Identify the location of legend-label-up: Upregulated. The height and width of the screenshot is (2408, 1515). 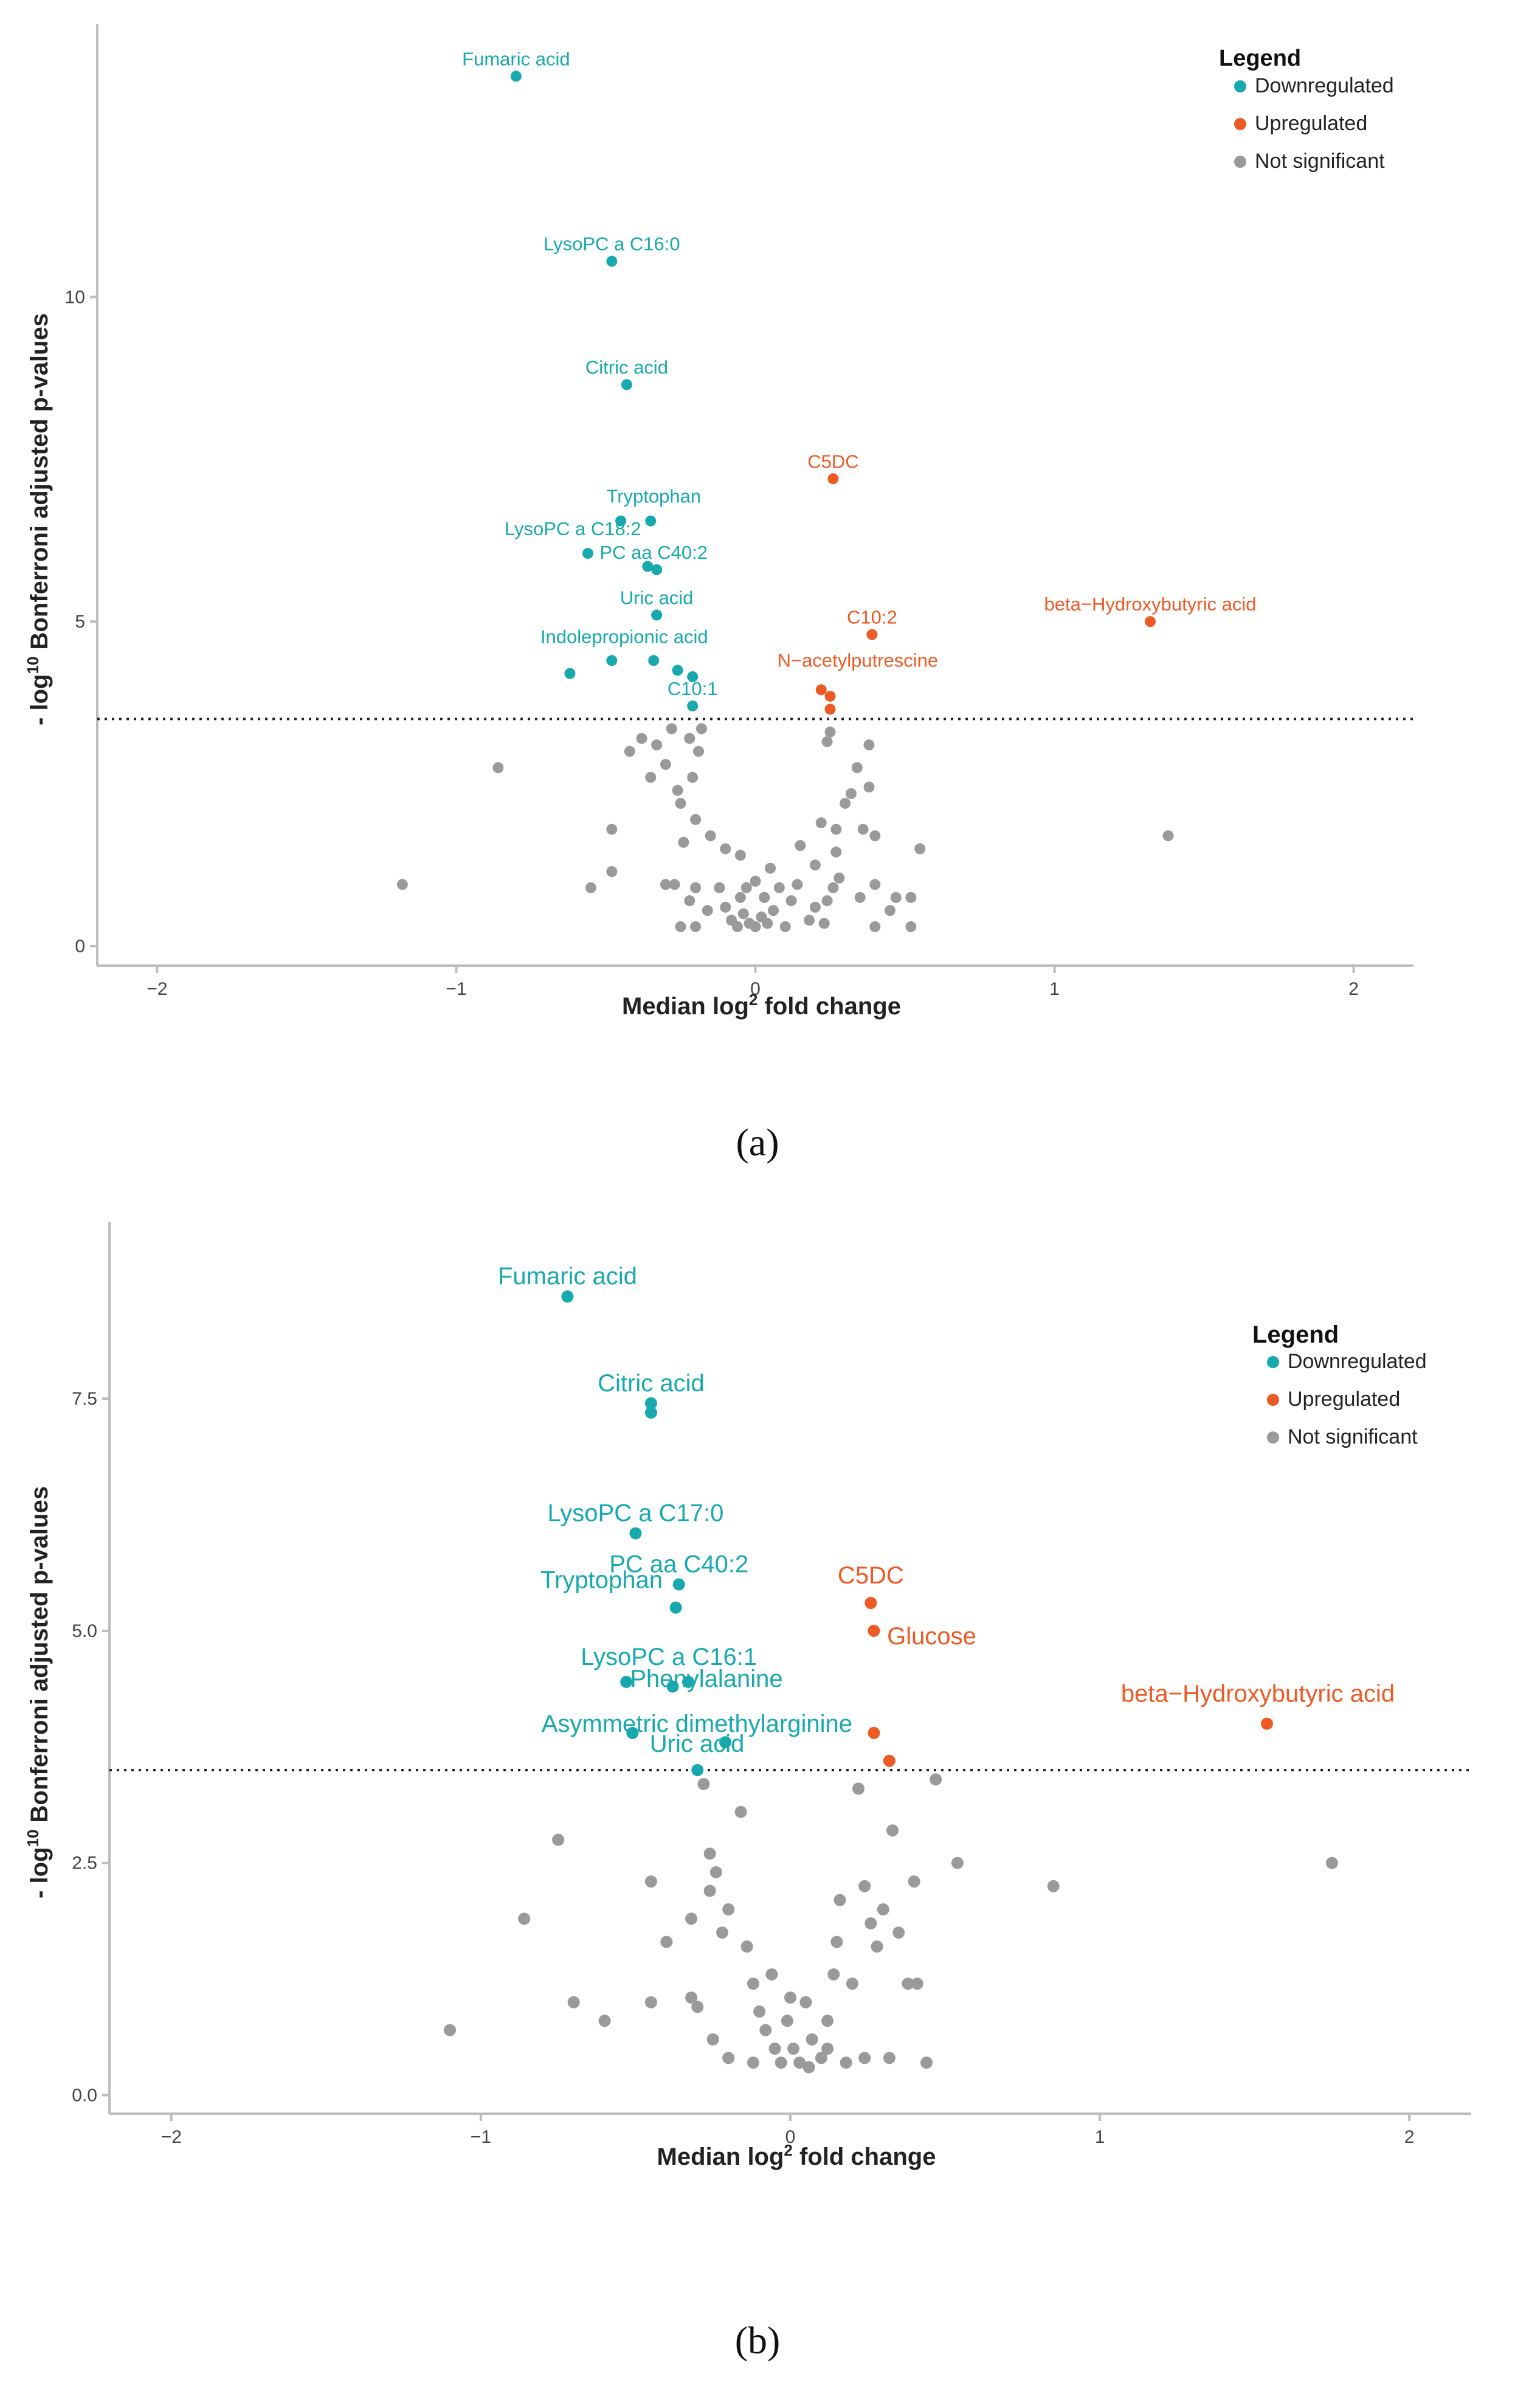
(1311, 124).